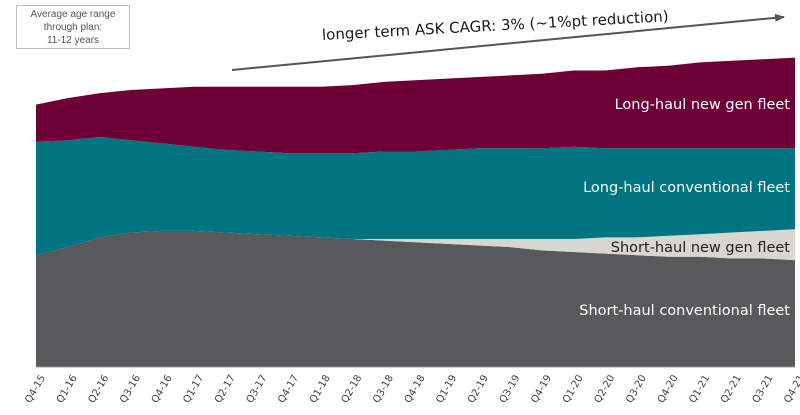 The height and width of the screenshot is (415, 800). I want to click on series-label-long-haul-new-gen: Long-haul new gen fleet, so click(702, 105).